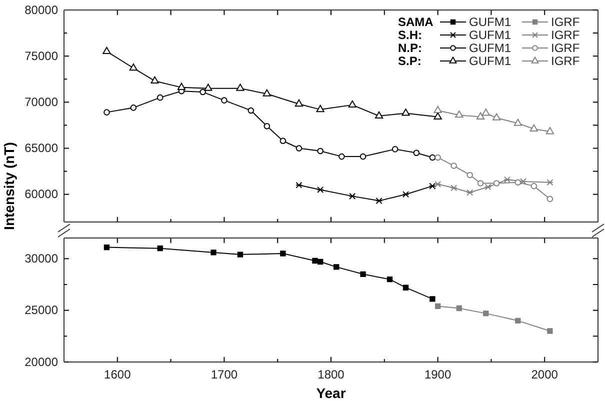  What do you see at coordinates (41, 102) in the screenshot?
I see `y-tick-label: 70000` at bounding box center [41, 102].